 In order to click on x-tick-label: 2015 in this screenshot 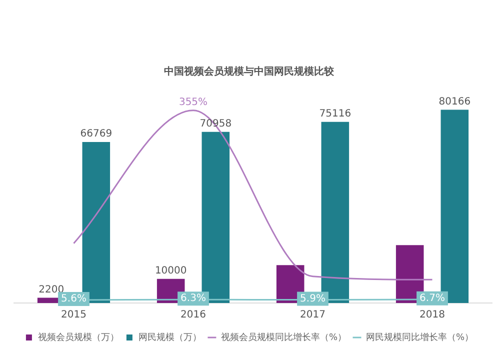, I will do `click(73, 315)`.